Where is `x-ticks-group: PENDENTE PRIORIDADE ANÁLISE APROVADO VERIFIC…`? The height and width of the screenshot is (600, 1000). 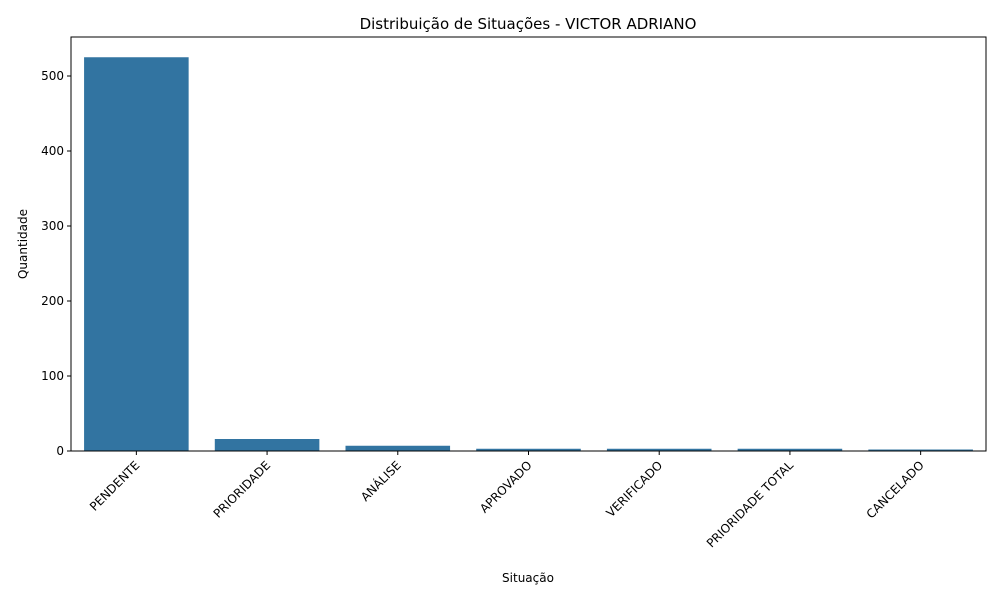
x-ticks-group: PENDENTE PRIORIDADE ANÁLISE APROVADO VERIFIC… is located at coordinates (507, 500).